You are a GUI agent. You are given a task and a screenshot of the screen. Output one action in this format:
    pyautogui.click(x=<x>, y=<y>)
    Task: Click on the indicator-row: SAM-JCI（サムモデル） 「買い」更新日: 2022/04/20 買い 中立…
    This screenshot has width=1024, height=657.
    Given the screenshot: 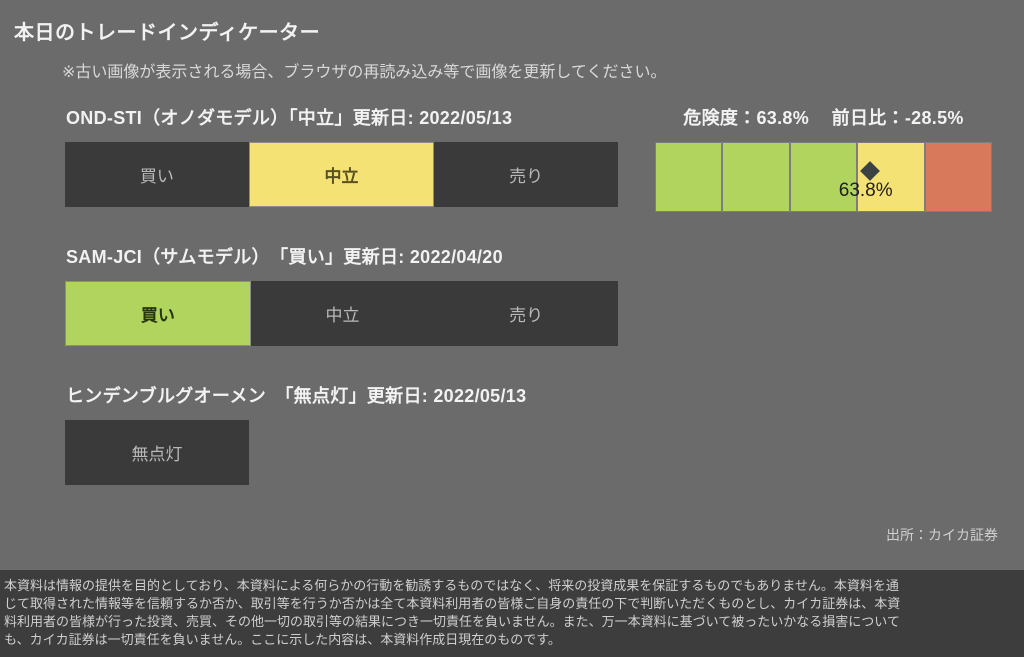 What is the action you would take?
    pyautogui.click(x=320, y=294)
    